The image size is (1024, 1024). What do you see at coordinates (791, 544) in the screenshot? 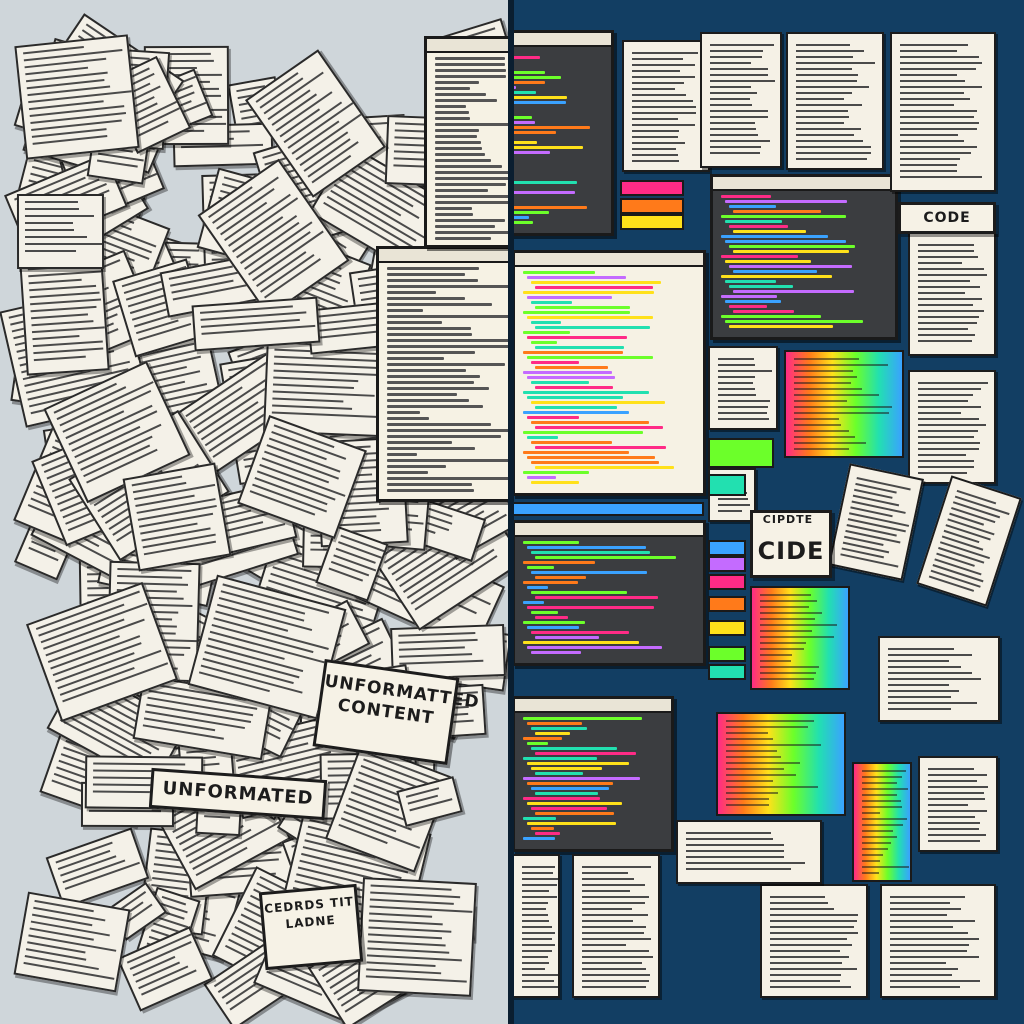
I see `cide-label: CIDE` at bounding box center [791, 544].